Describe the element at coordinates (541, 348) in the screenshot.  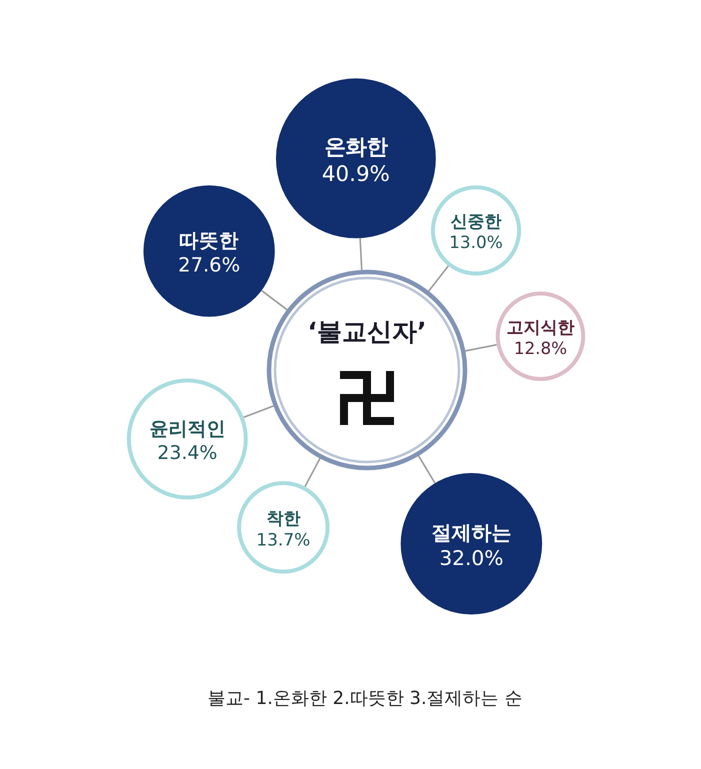
I see `data-label: 12.8%` at that location.